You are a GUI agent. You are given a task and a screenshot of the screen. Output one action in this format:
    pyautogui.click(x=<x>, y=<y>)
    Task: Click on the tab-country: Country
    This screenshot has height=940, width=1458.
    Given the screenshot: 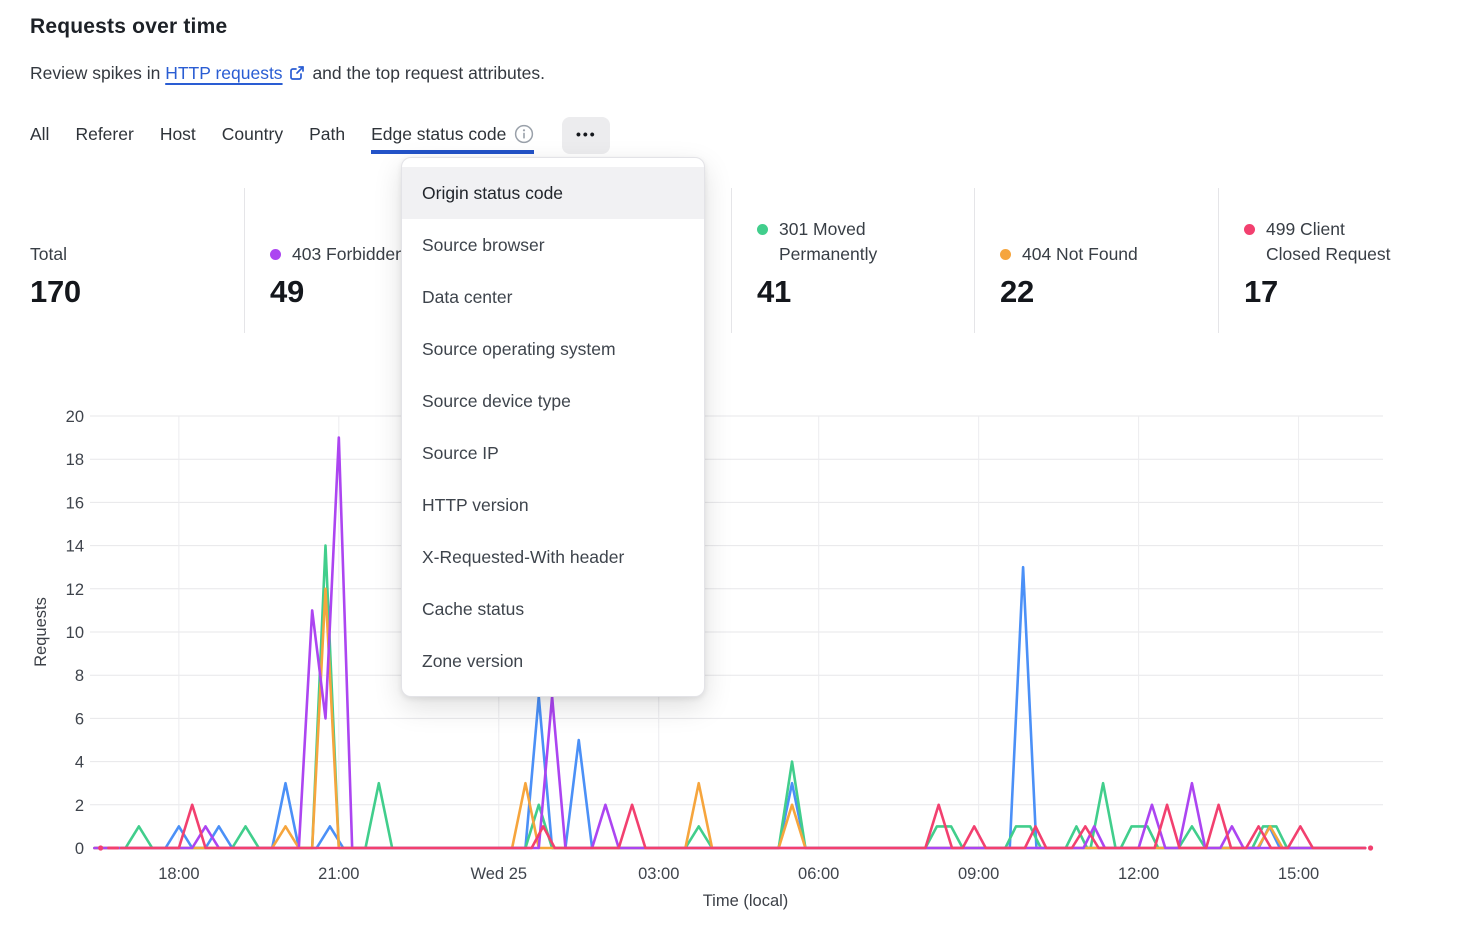 What is the action you would take?
    pyautogui.click(x=252, y=137)
    